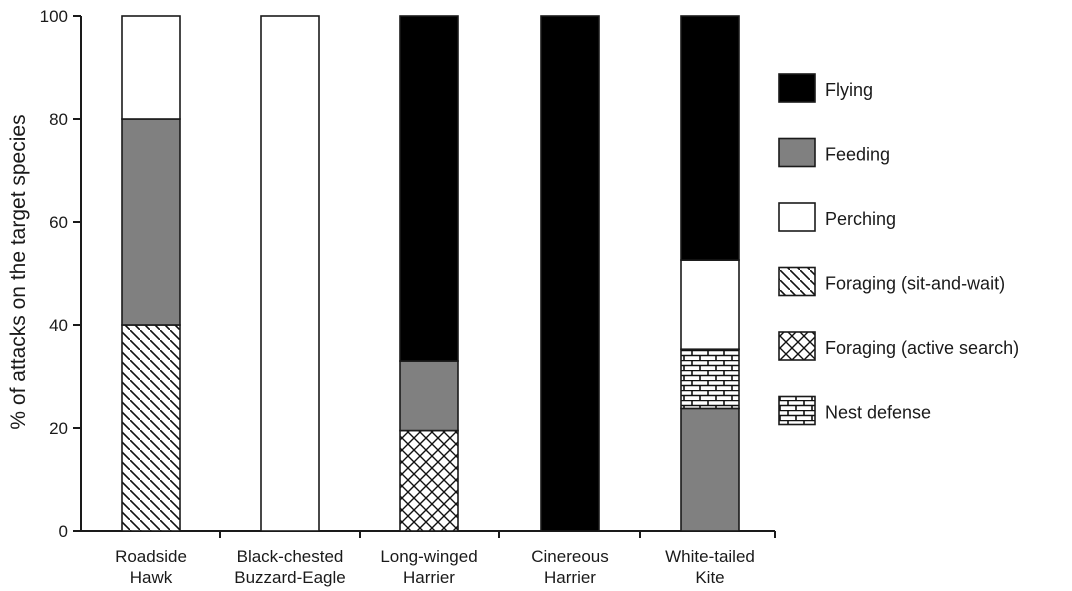 The height and width of the screenshot is (591, 1072). I want to click on legend-label-feeding: Feeding, so click(857, 155).